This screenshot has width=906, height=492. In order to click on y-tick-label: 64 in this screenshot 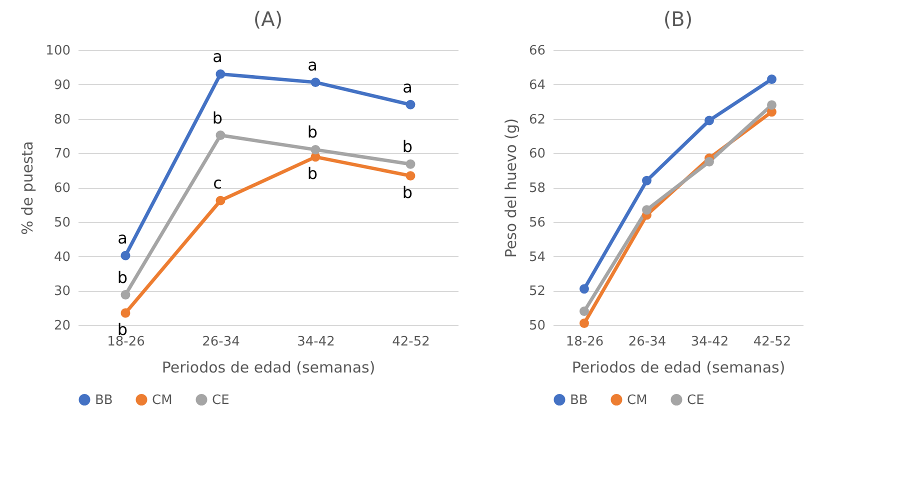, I will do `click(537, 85)`.